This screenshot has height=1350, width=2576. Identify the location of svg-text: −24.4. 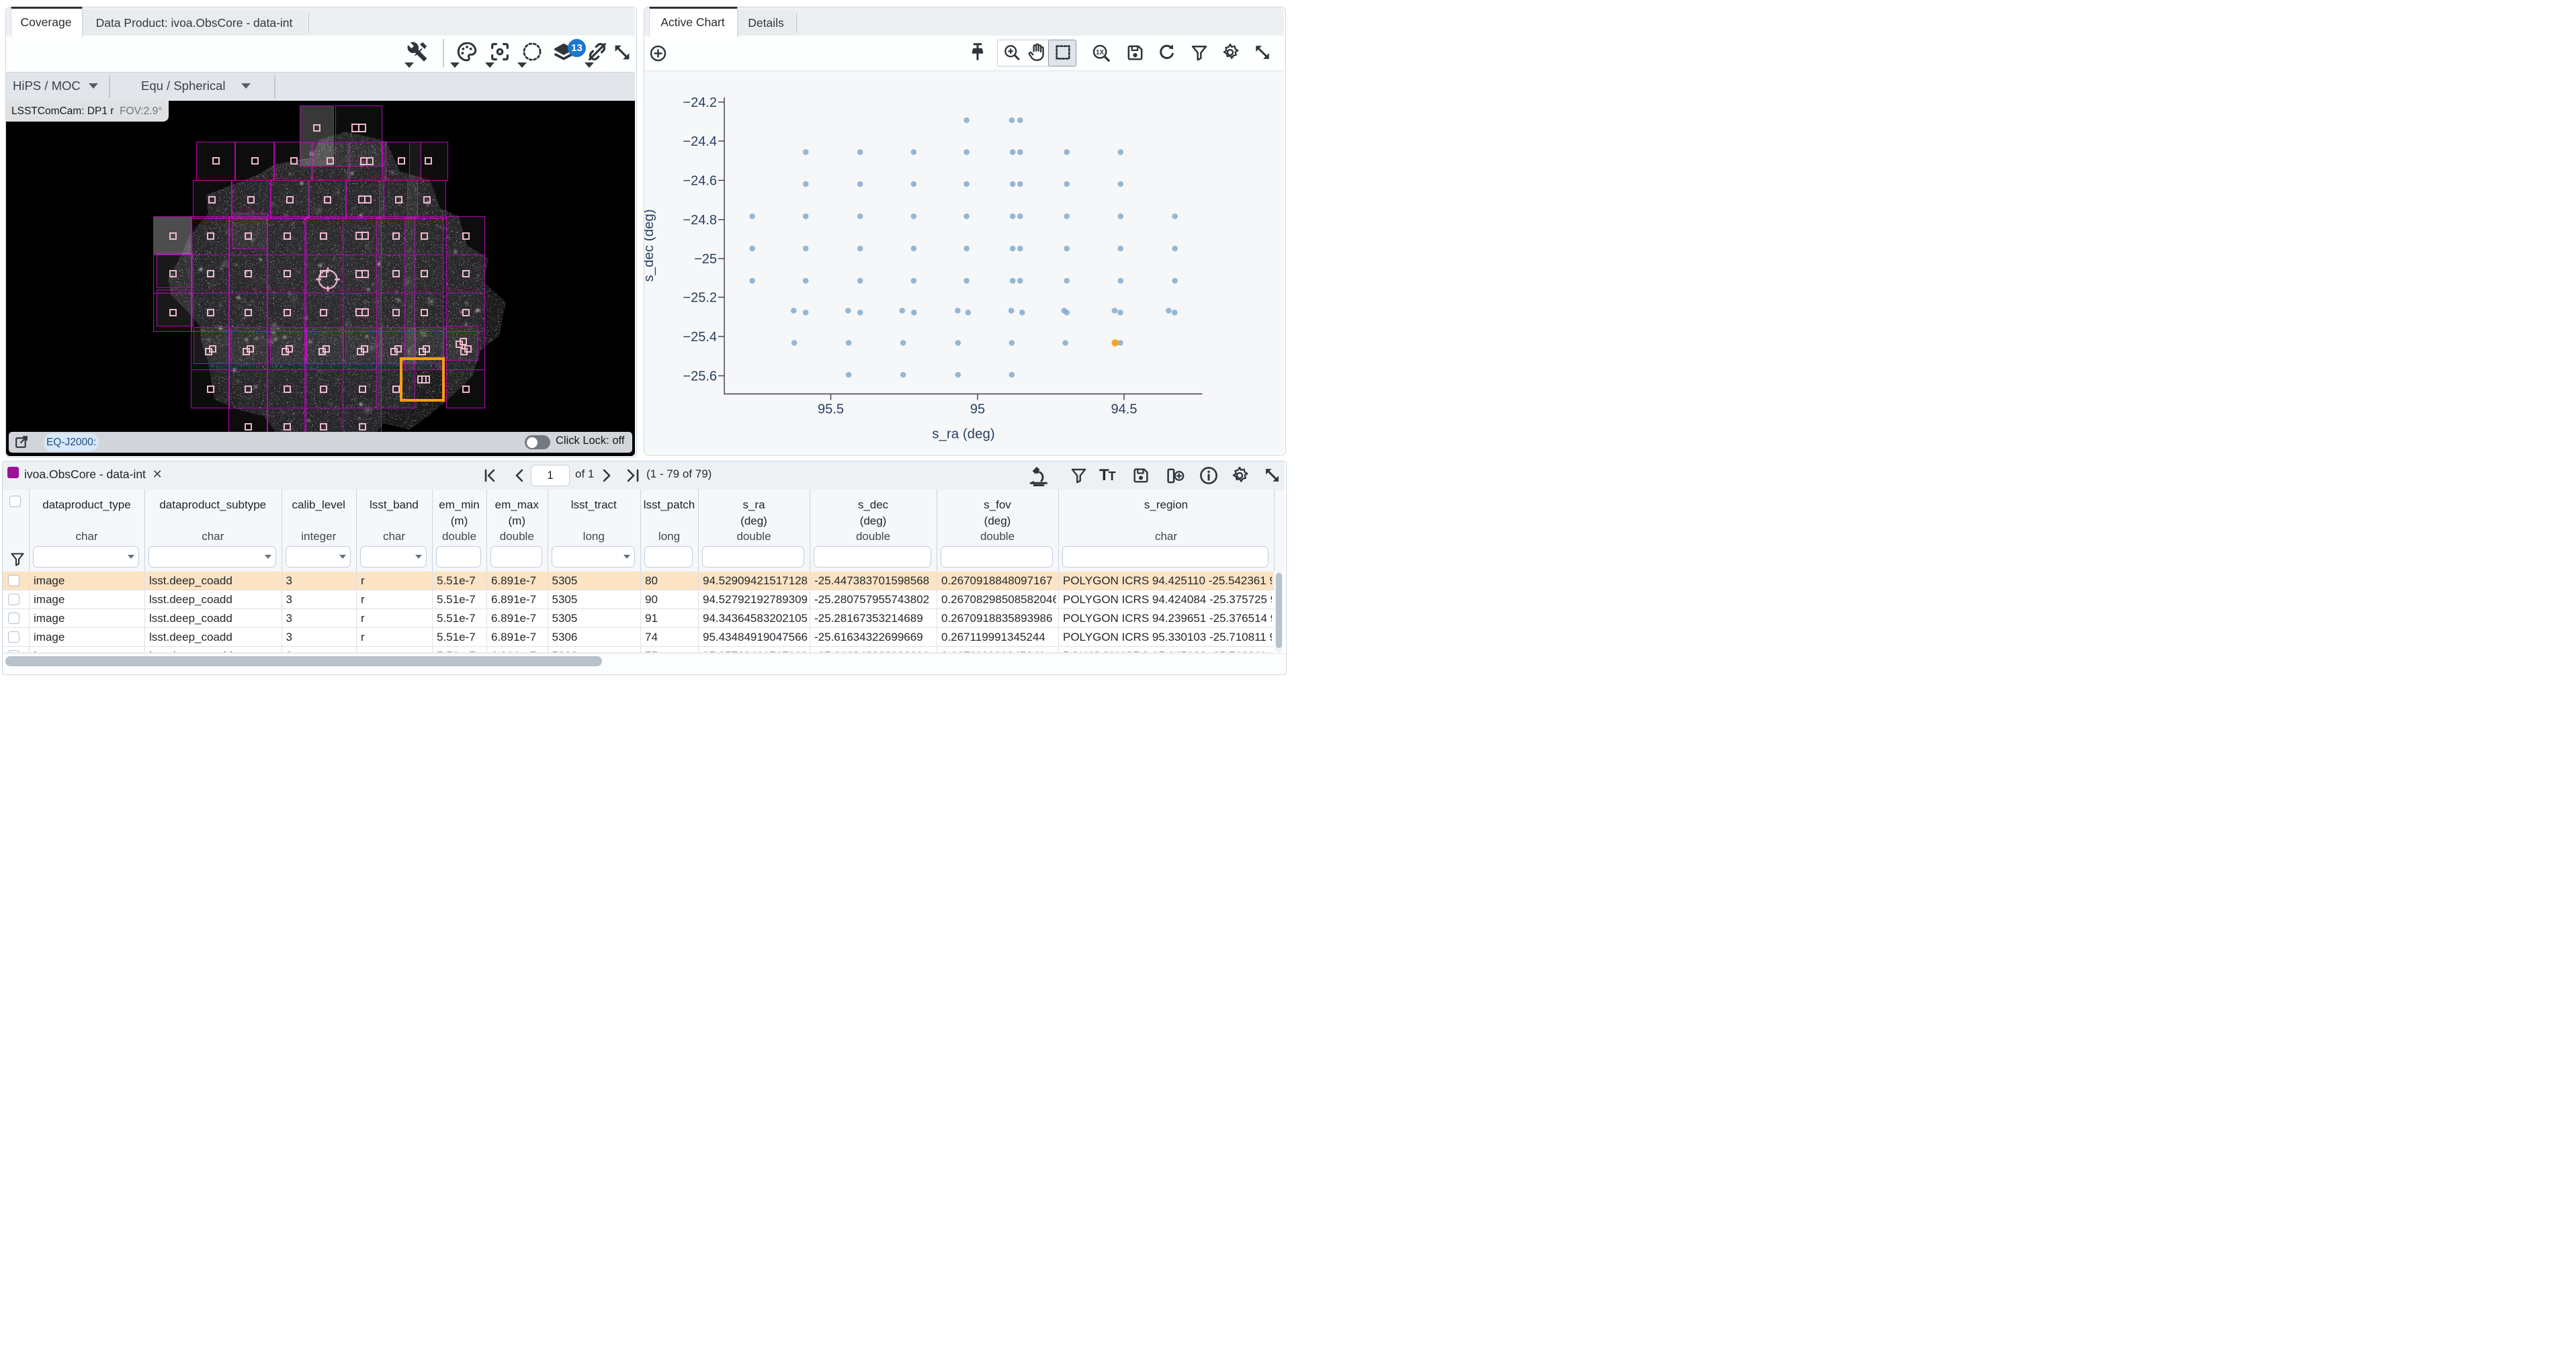
(700, 141).